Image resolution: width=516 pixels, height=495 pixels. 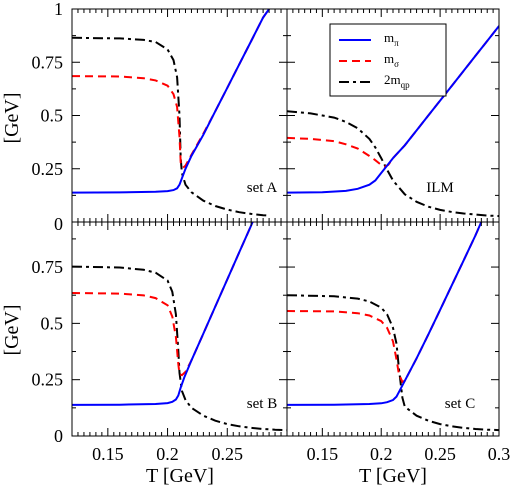 What do you see at coordinates (52, 323) in the screenshot?
I see `y-tick-label-bottom: 0.5` at bounding box center [52, 323].